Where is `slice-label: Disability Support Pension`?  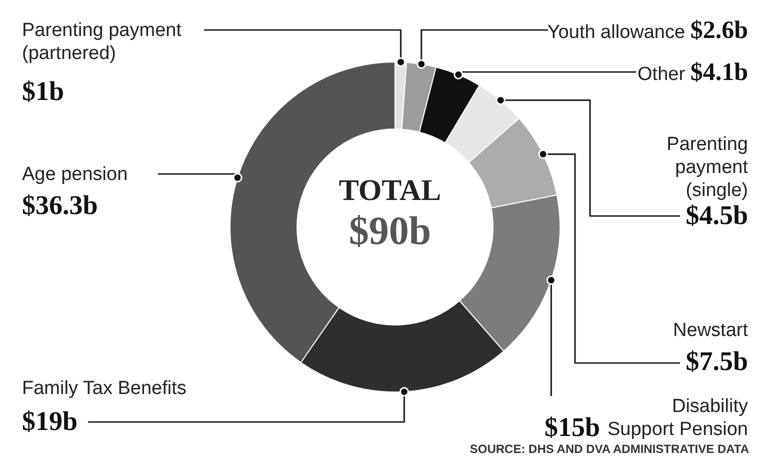
slice-label: Disability Support Pension is located at coordinates (678, 418).